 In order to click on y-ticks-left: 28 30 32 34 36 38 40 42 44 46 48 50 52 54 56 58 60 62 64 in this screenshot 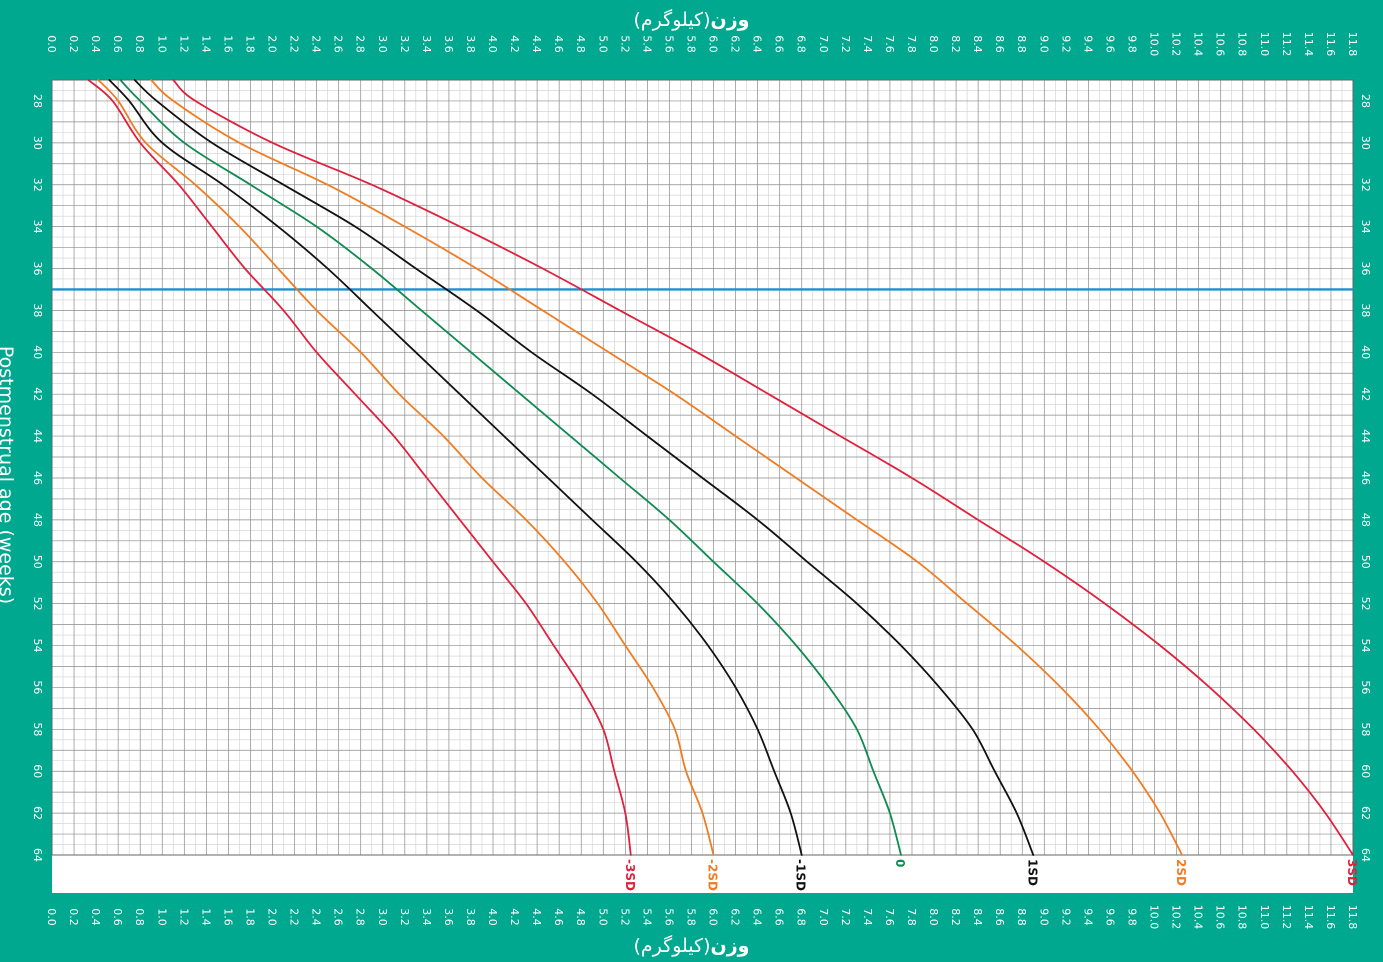, I will do `click(37, 478)`.